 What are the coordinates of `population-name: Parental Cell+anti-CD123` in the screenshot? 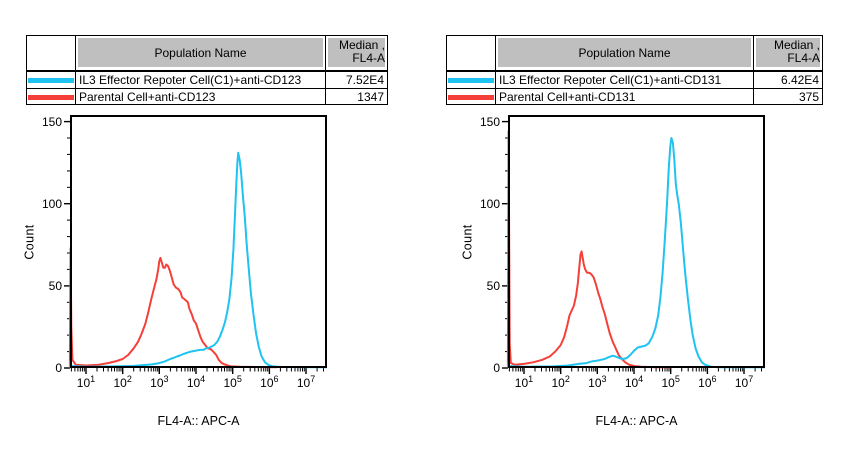 It's located at (201, 96).